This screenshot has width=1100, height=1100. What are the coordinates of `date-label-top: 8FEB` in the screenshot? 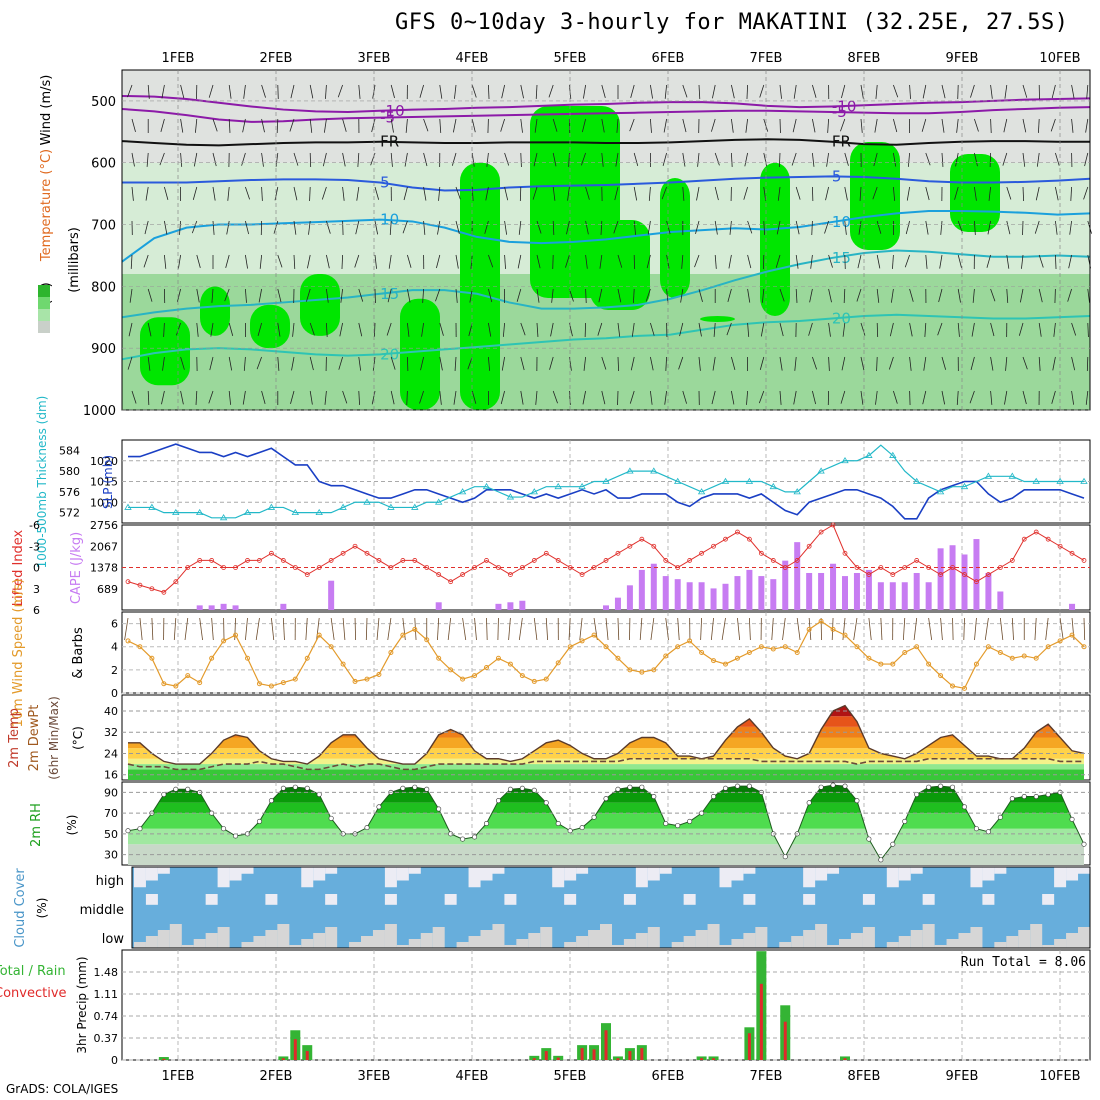 It's located at (864, 58).